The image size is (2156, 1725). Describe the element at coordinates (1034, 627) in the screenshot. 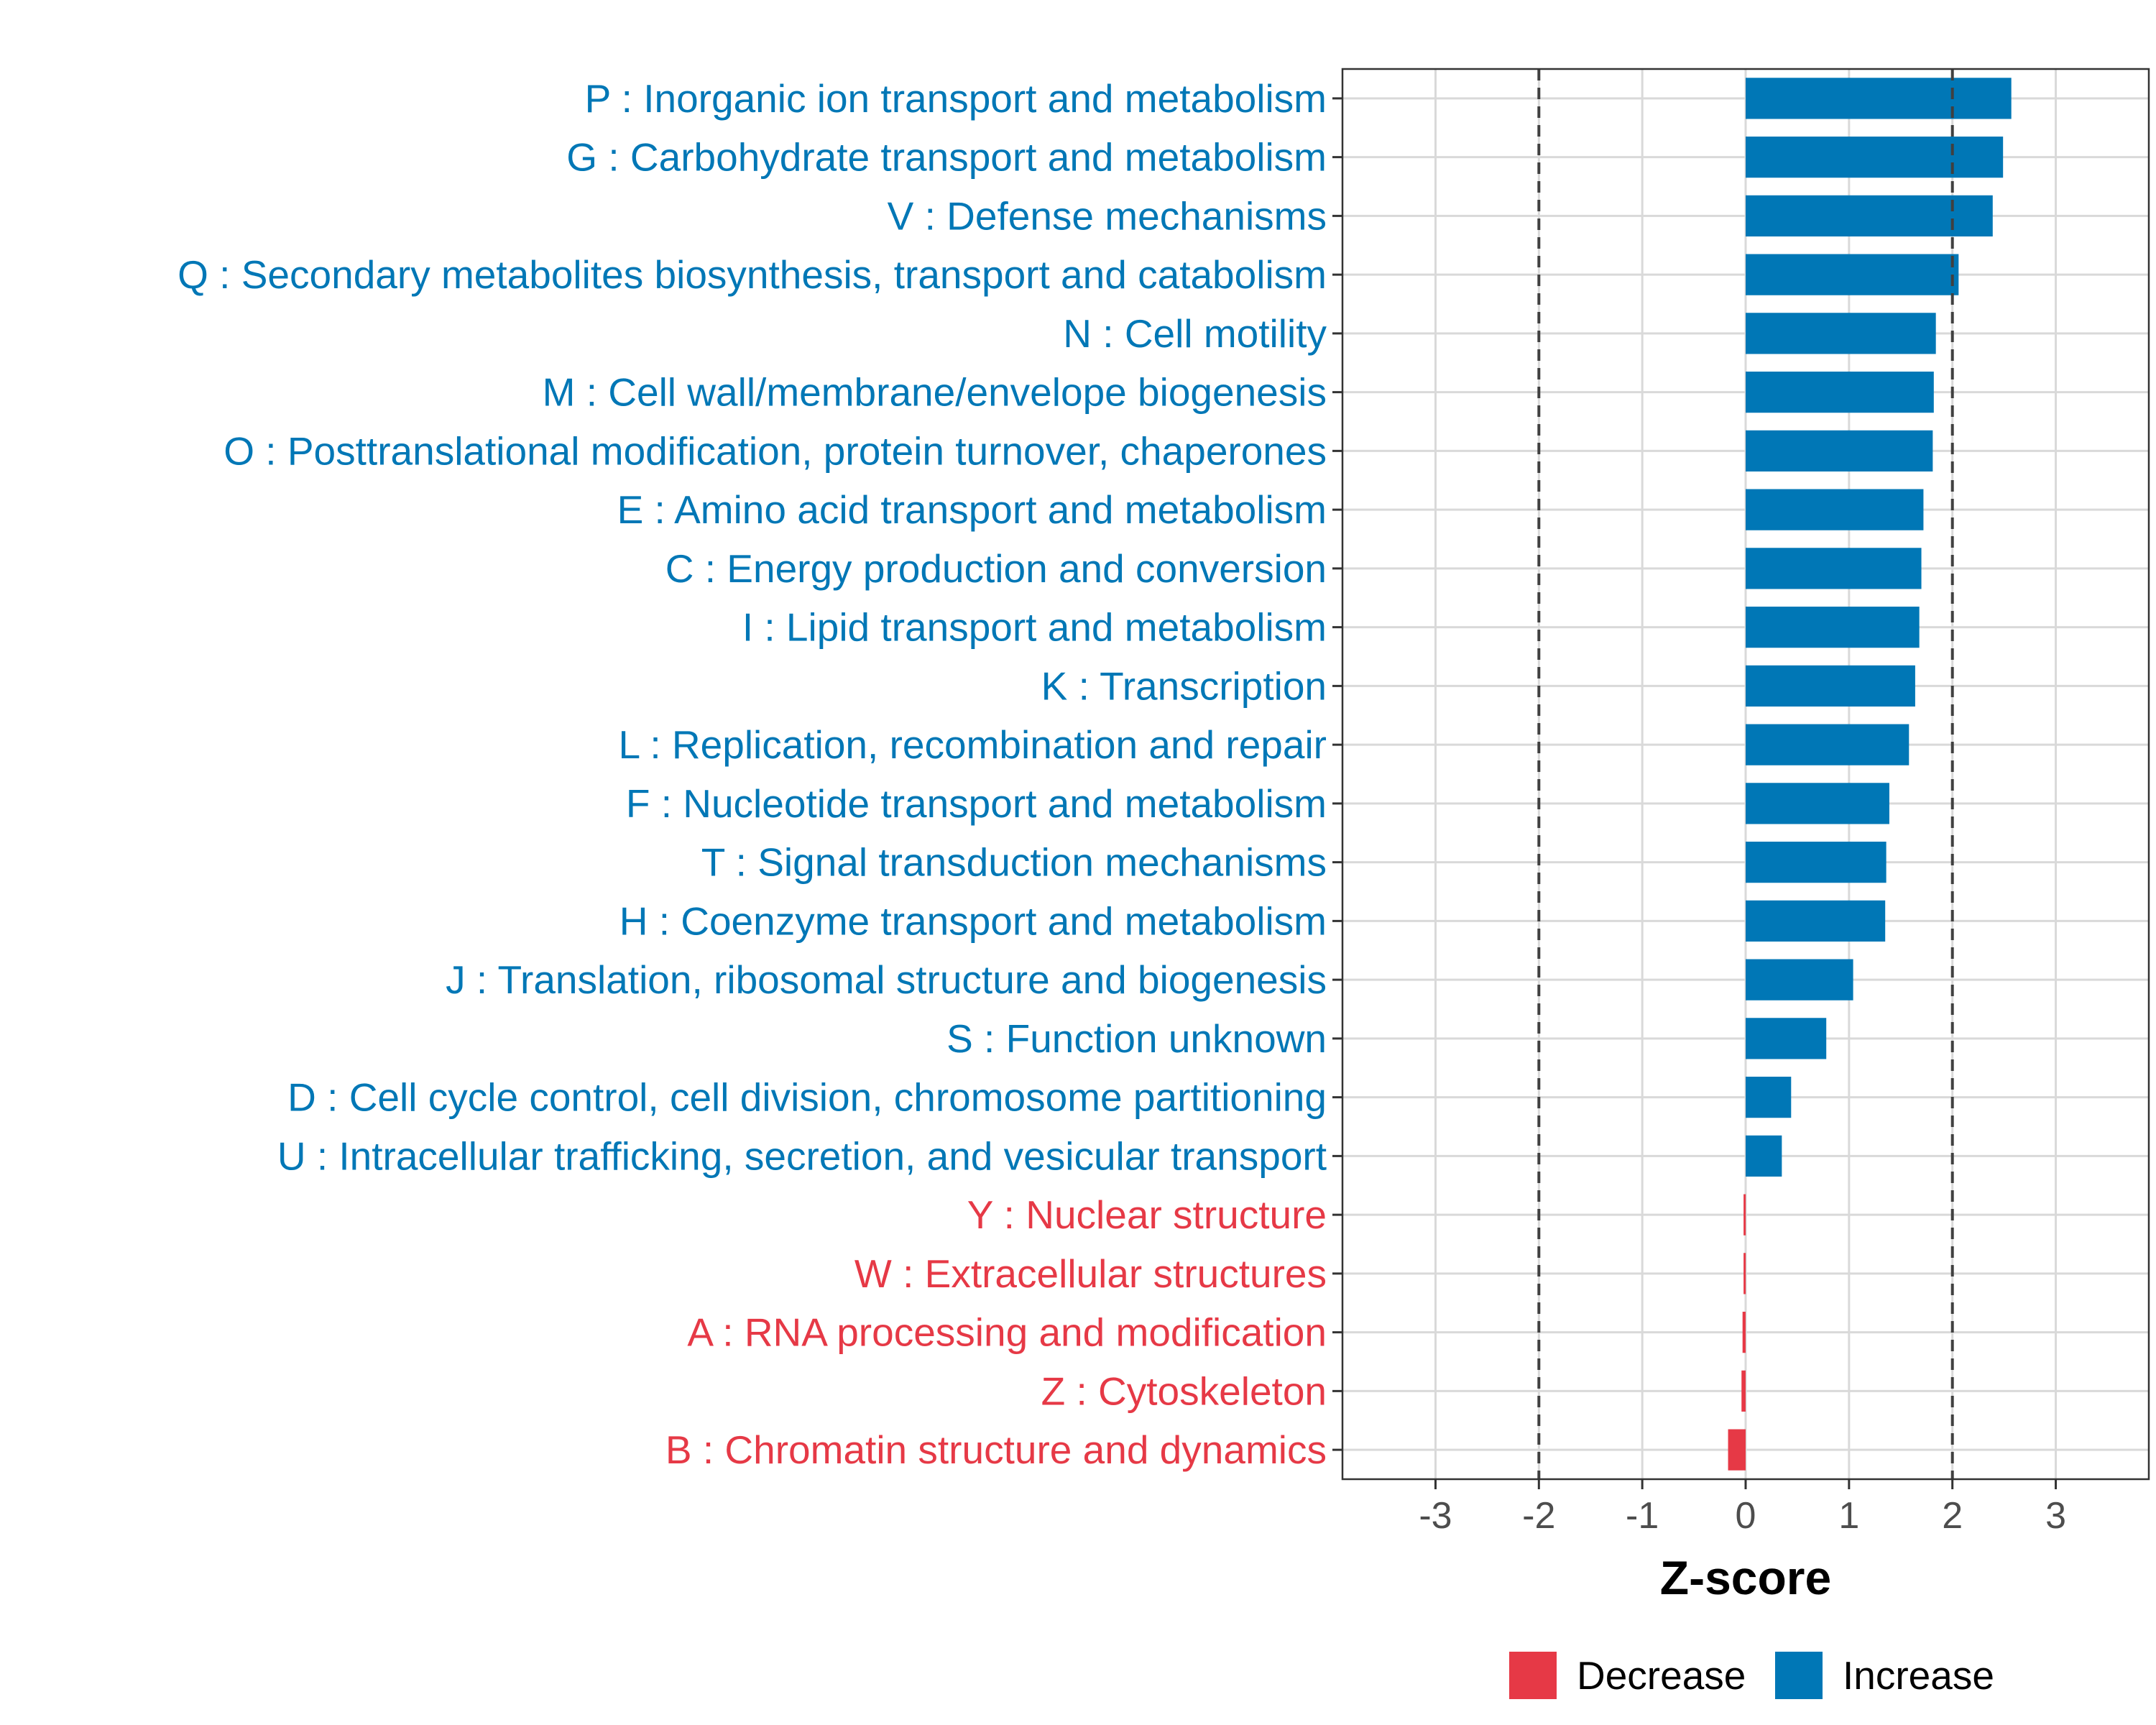

I see `category-label: I : Lipid transport and metabolism` at that location.